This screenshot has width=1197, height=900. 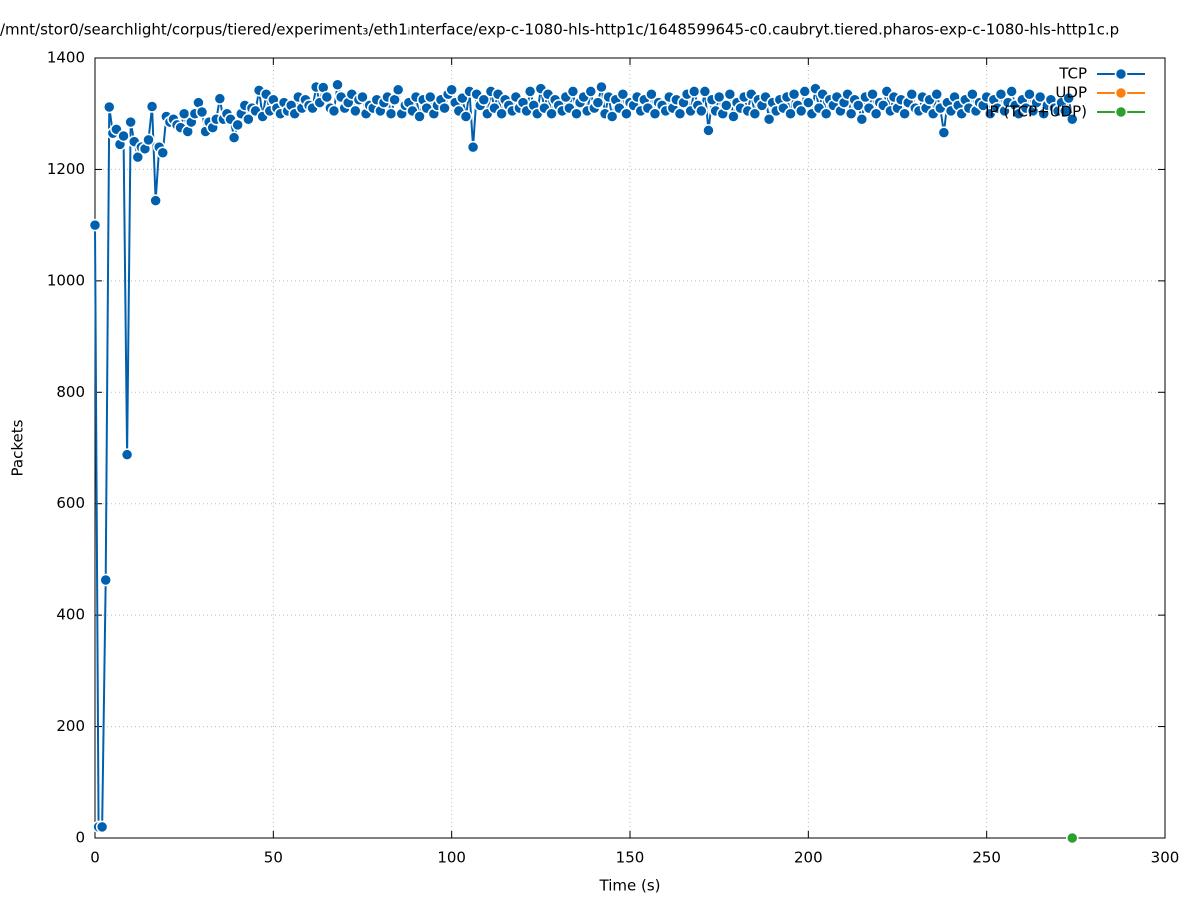 What do you see at coordinates (18, 447) in the screenshot?
I see `y-axis-label: Packets` at bounding box center [18, 447].